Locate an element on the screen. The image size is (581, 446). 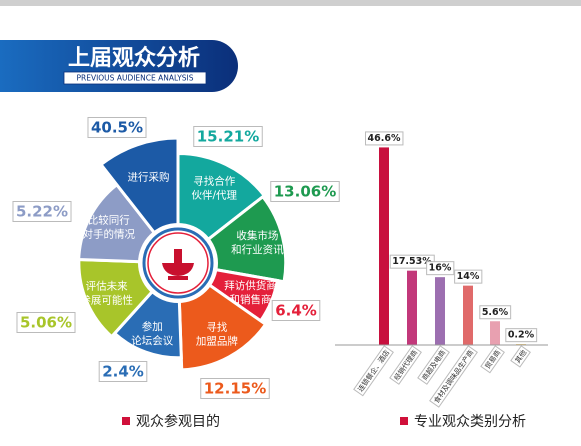
value-label: 6.4% is located at coordinates (296, 310).